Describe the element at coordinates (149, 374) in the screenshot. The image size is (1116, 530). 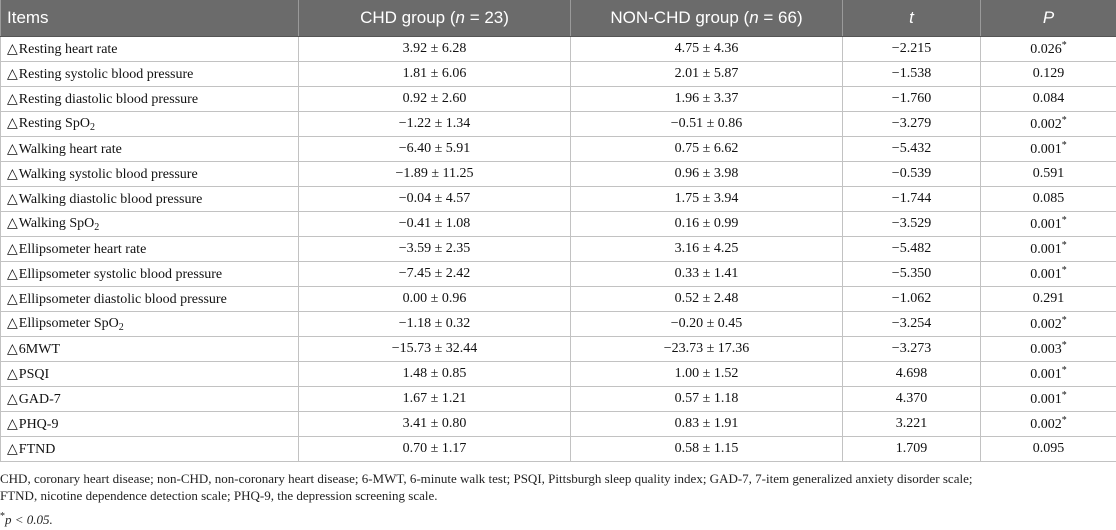
I see `cell-item: △PSQI` at that location.